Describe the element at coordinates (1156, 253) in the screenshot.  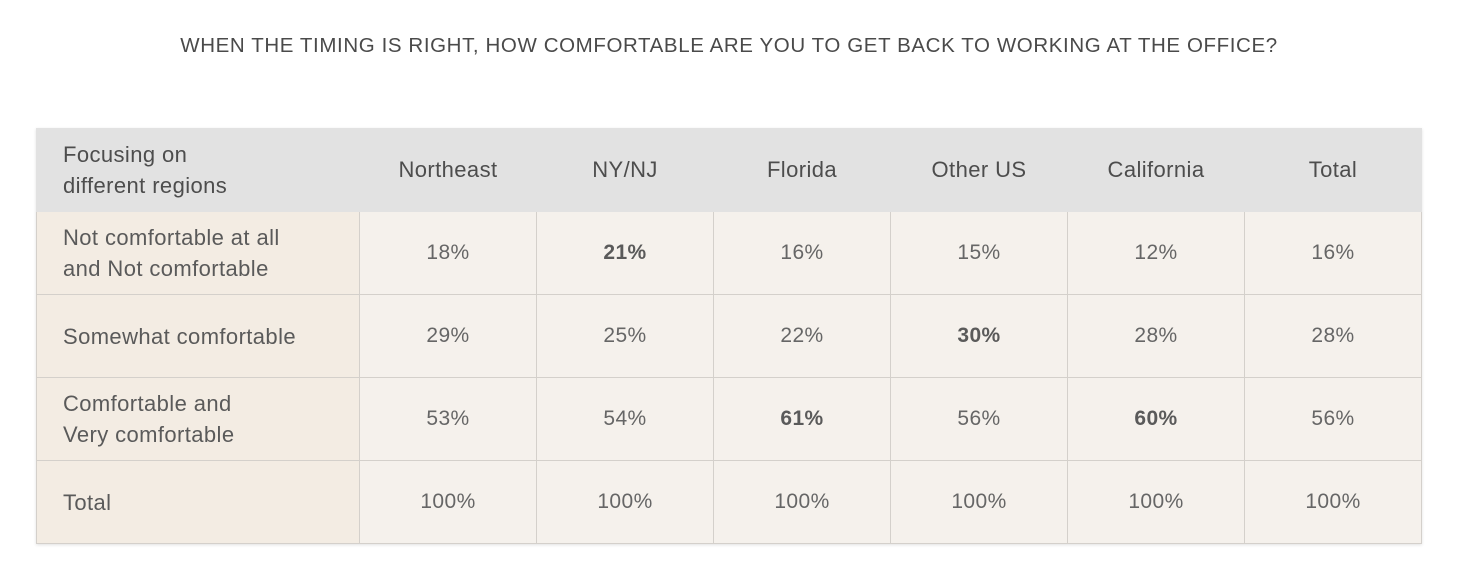
I see `value-cell: 12%` at that location.